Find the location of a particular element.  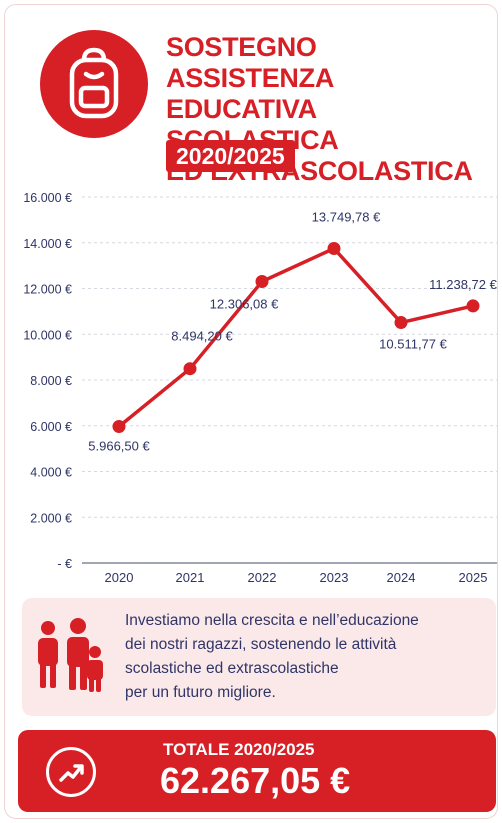

family-icon is located at coordinates (70, 655).